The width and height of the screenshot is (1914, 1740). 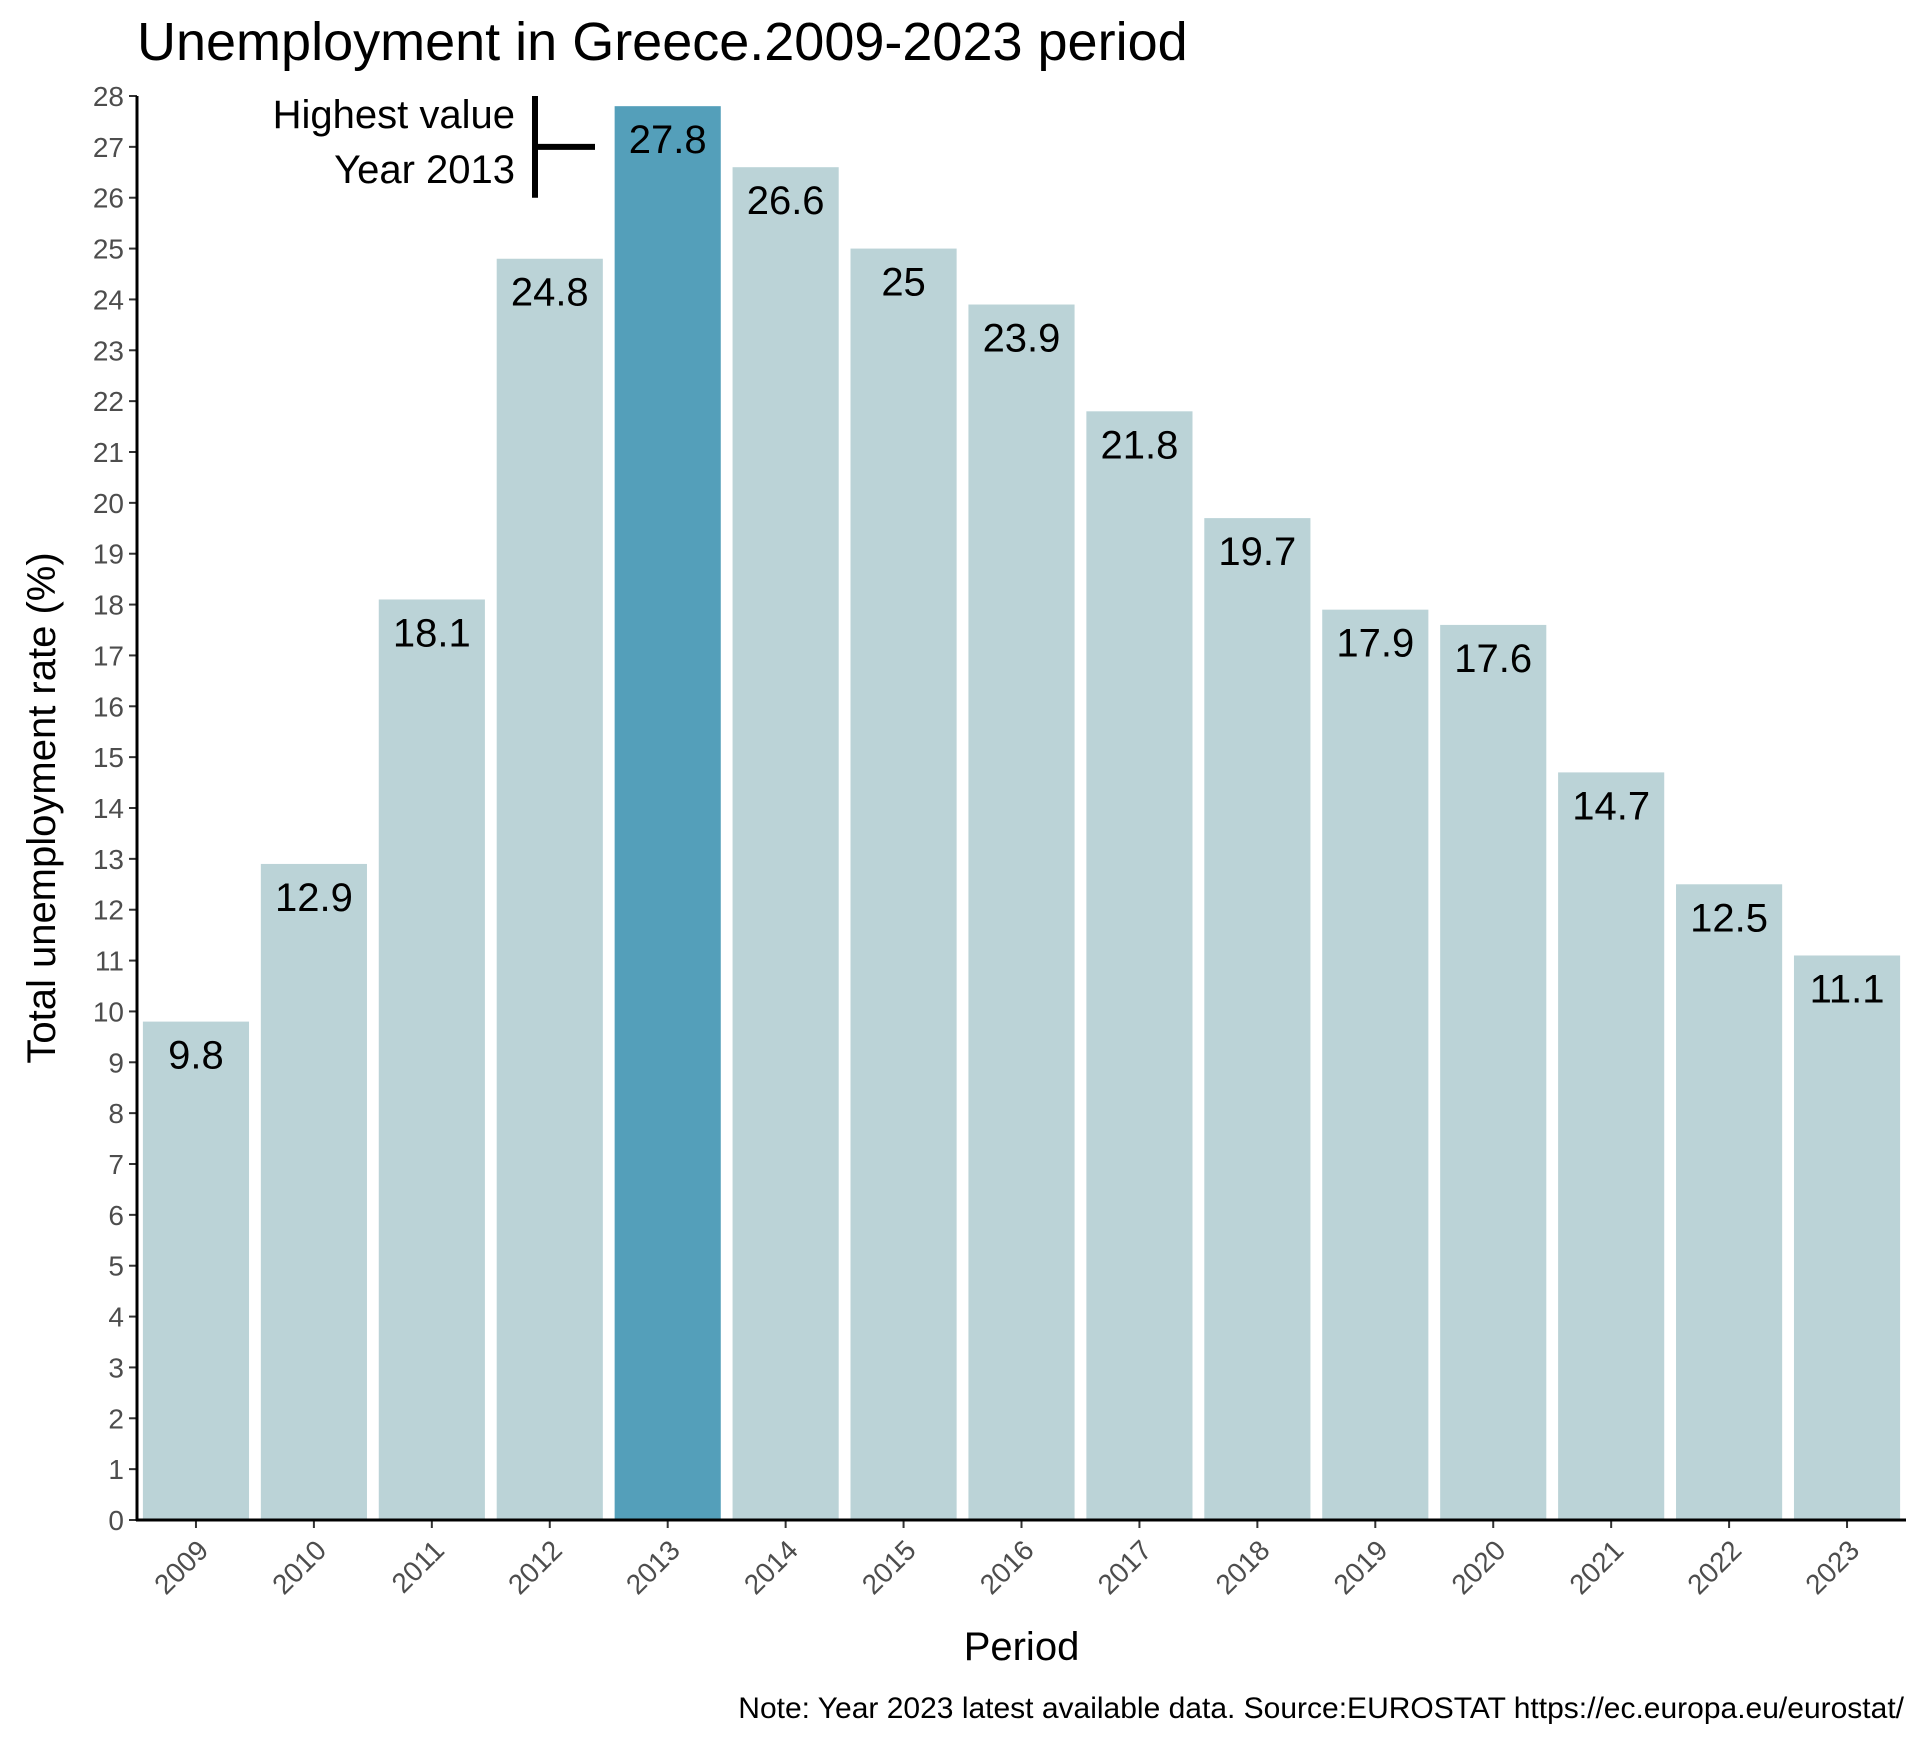 What do you see at coordinates (550, 293) in the screenshot?
I see `bar-label-2012: 24.8` at bounding box center [550, 293].